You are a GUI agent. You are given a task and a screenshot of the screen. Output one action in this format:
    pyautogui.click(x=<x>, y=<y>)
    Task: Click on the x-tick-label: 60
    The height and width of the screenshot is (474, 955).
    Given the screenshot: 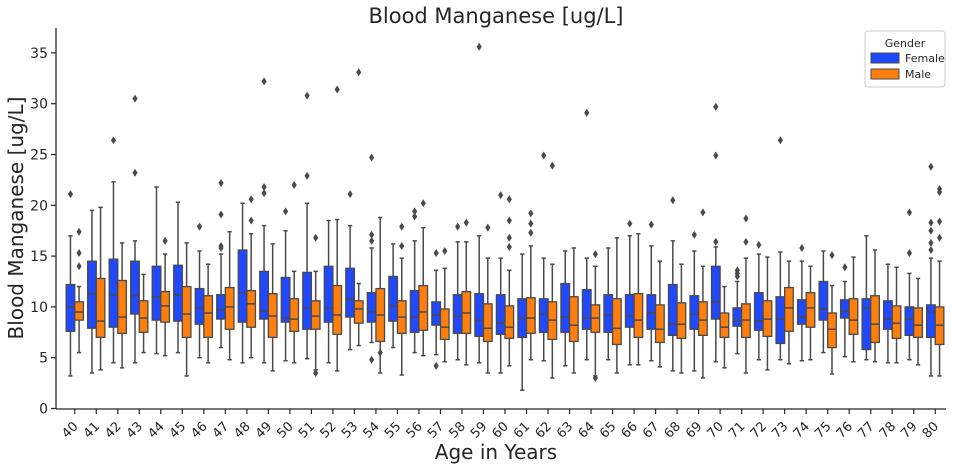 What is the action you would take?
    pyautogui.click(x=501, y=430)
    